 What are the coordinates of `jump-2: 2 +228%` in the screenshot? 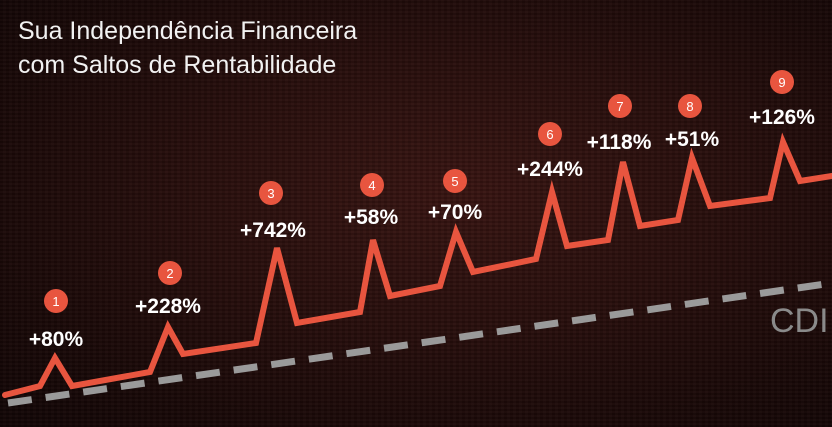 It's located at (168, 289).